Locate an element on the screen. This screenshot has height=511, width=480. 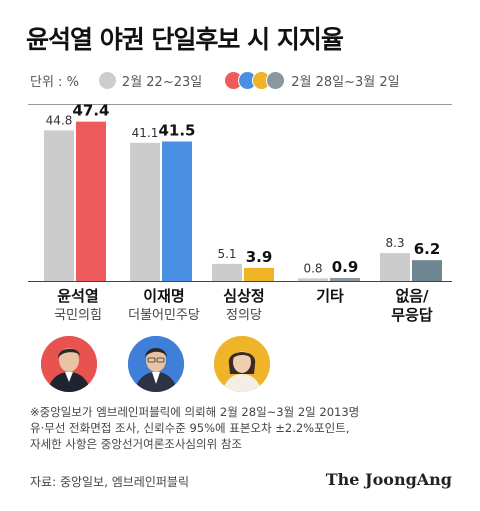
legend-current-label: 2월 28일~3월 2일 is located at coordinates (345, 82).